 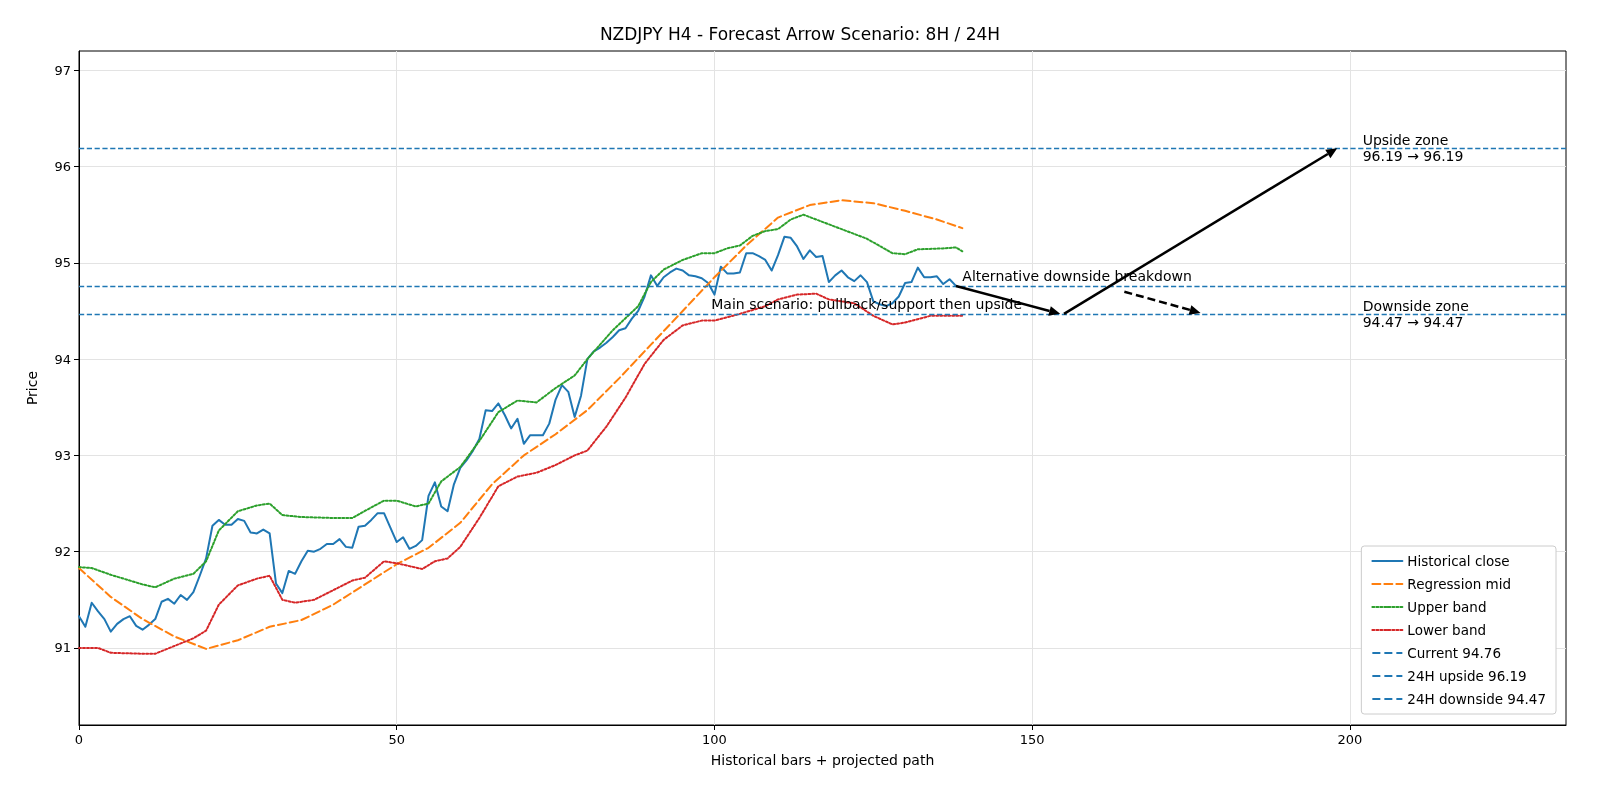 I want to click on legend-label: Historical close, so click(x=1458, y=561).